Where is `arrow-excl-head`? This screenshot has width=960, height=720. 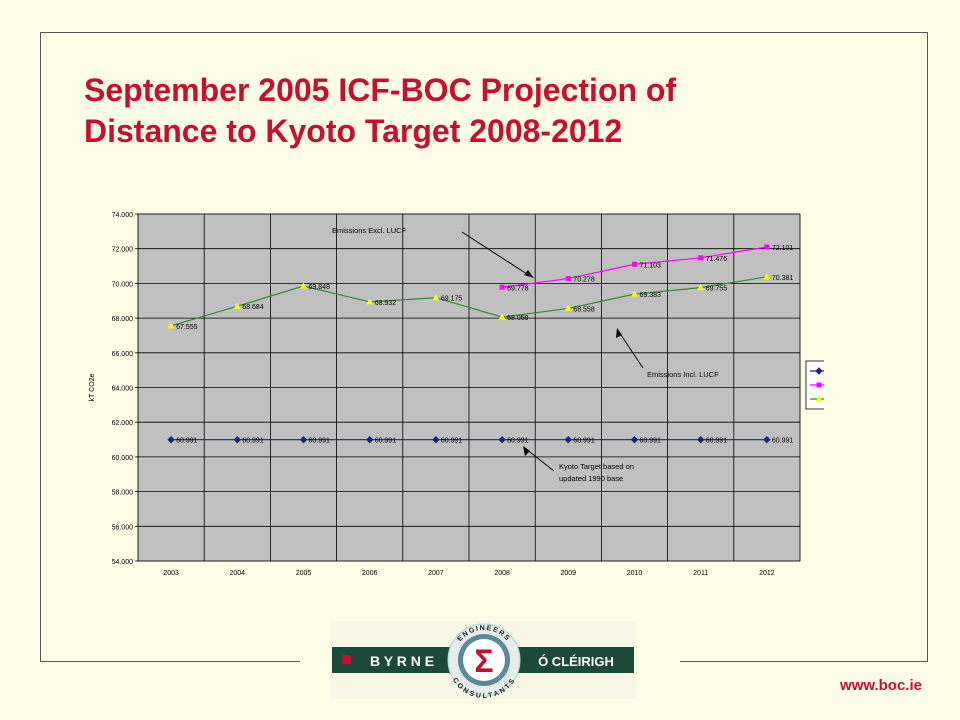 arrow-excl-head is located at coordinates (529, 274).